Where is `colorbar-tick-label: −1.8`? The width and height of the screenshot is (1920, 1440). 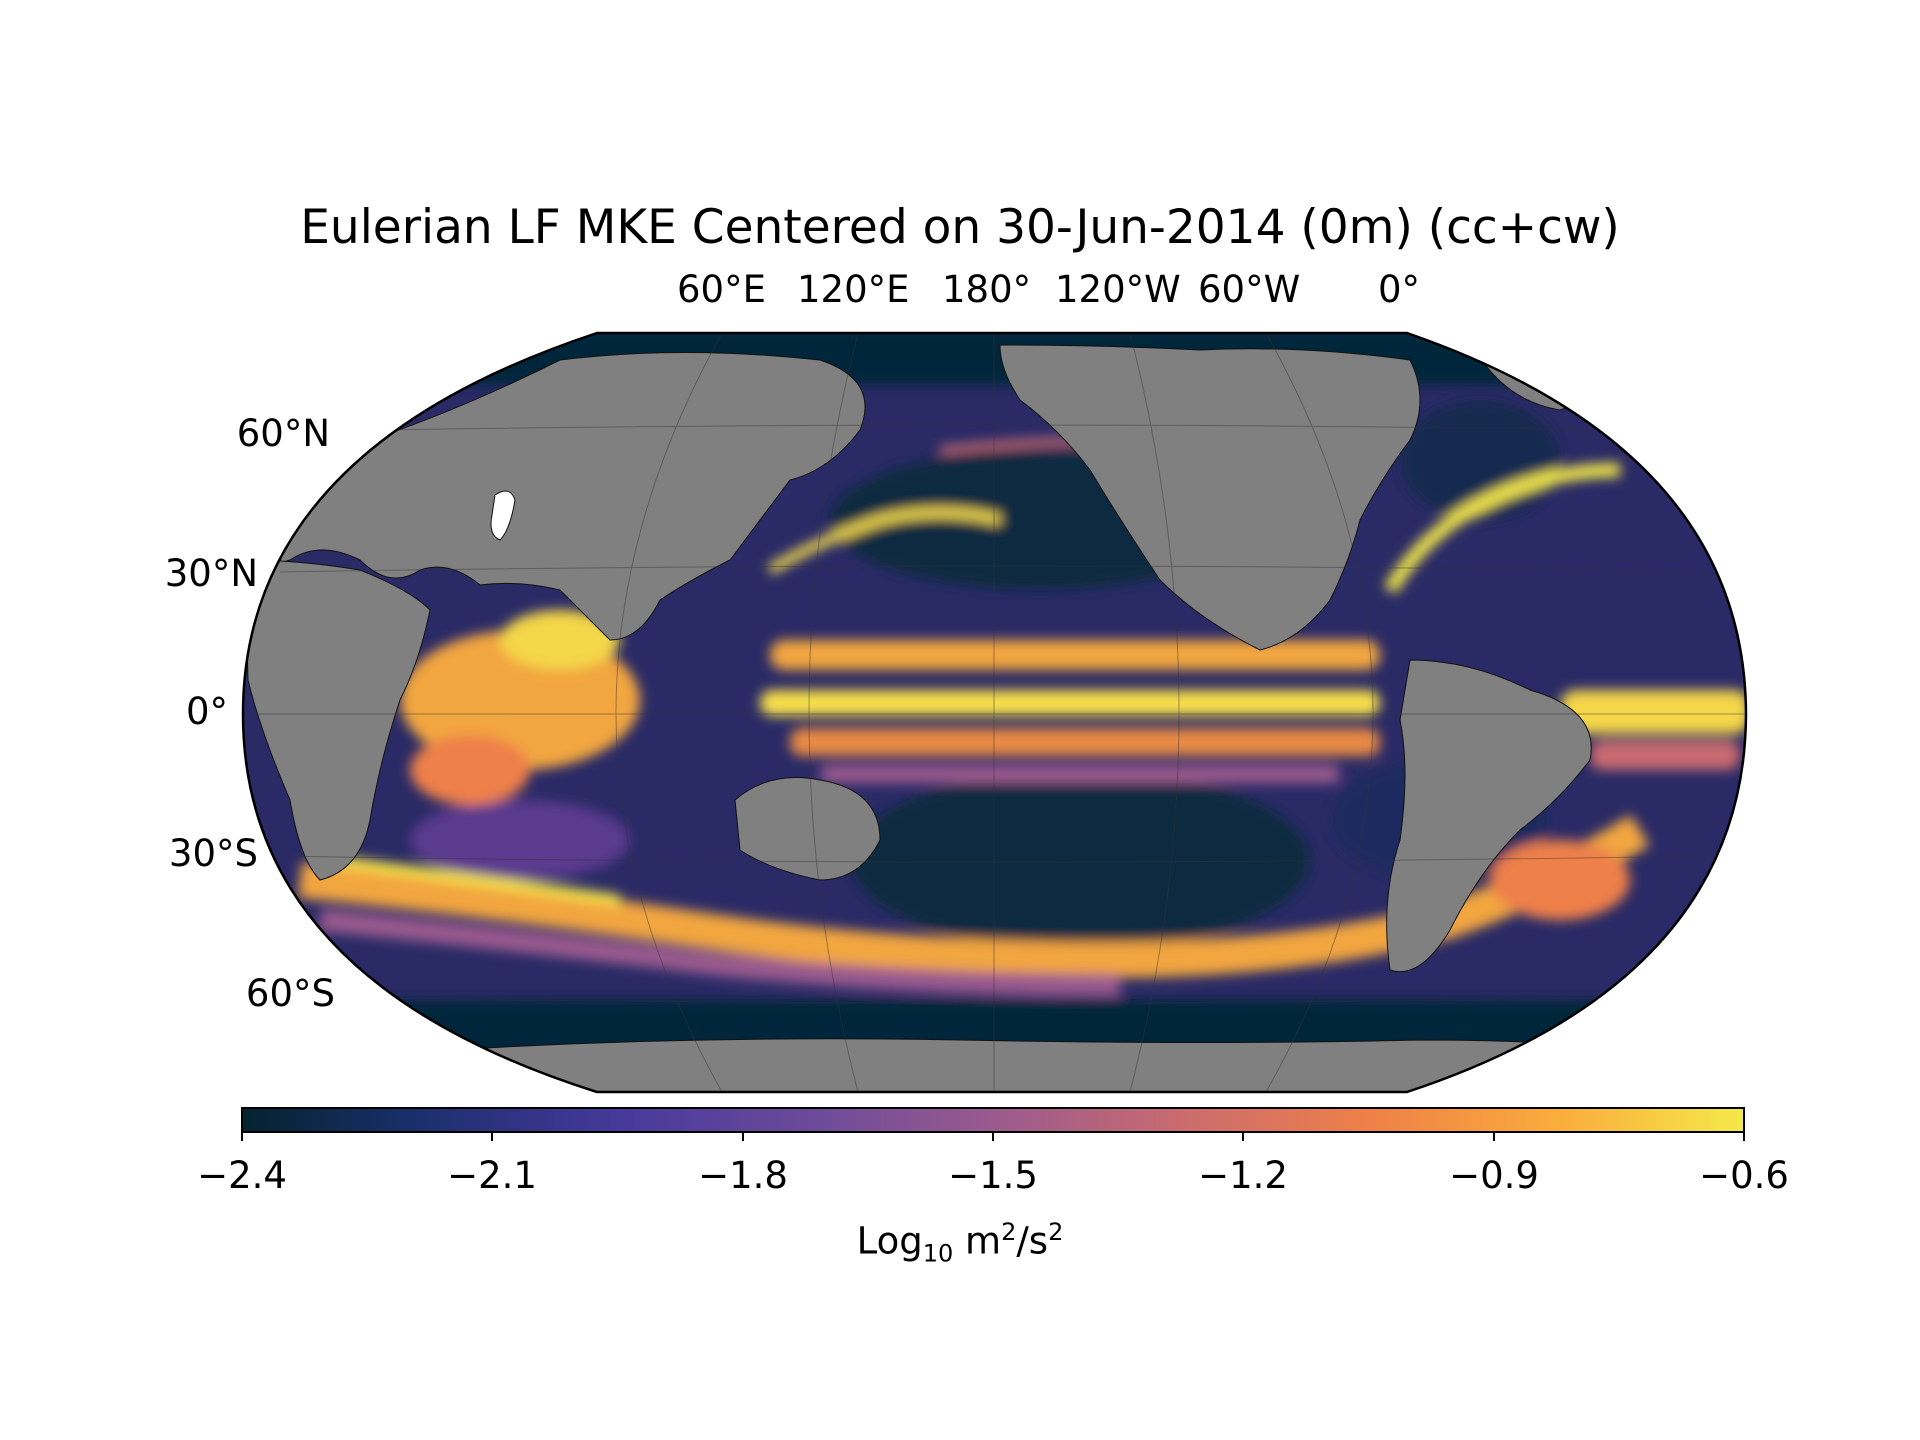
colorbar-tick-label: −1.8 is located at coordinates (743, 1175).